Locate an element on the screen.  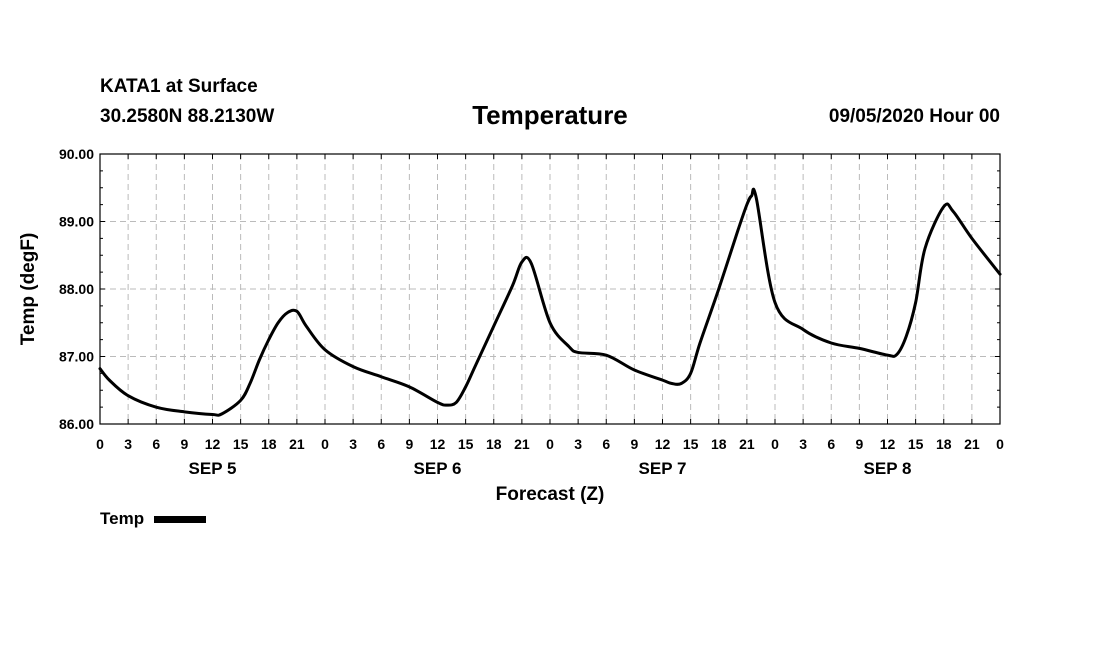
y-axis-title: Temp (degF) is located at coordinates (28, 289).